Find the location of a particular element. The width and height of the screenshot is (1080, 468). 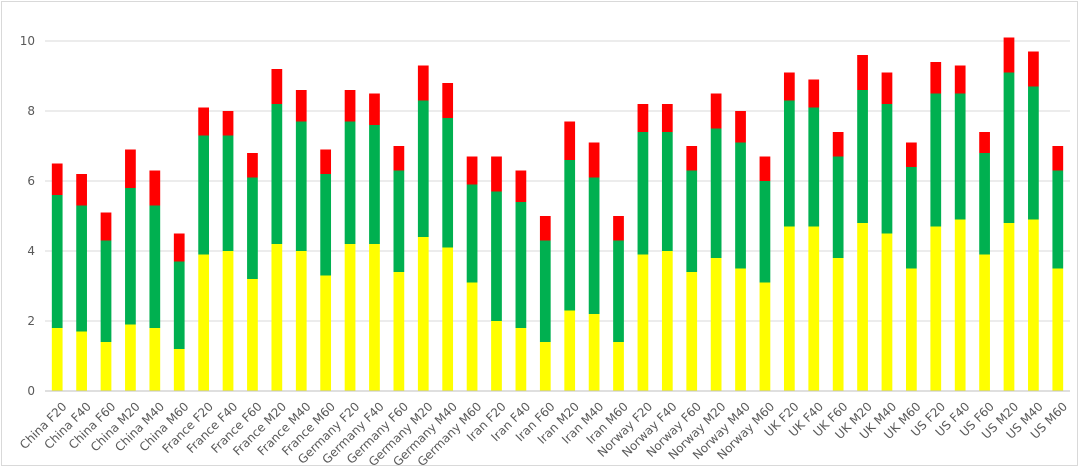

y-tick-label: 2 is located at coordinates (31, 321).